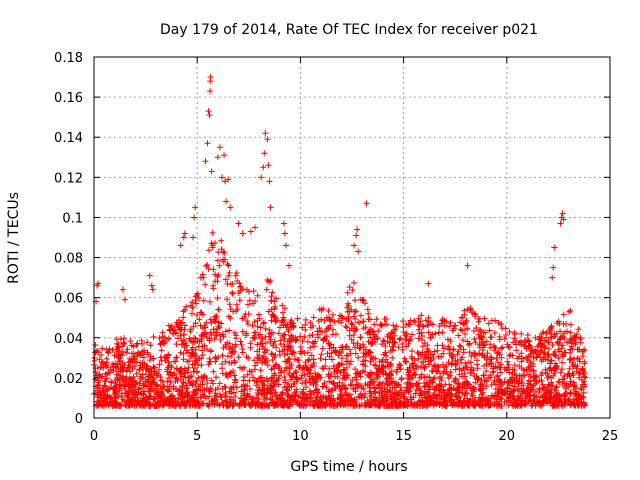 The image size is (640, 480). What do you see at coordinates (14, 238) in the screenshot?
I see `y-axis-label: ROTI / TECUs` at bounding box center [14, 238].